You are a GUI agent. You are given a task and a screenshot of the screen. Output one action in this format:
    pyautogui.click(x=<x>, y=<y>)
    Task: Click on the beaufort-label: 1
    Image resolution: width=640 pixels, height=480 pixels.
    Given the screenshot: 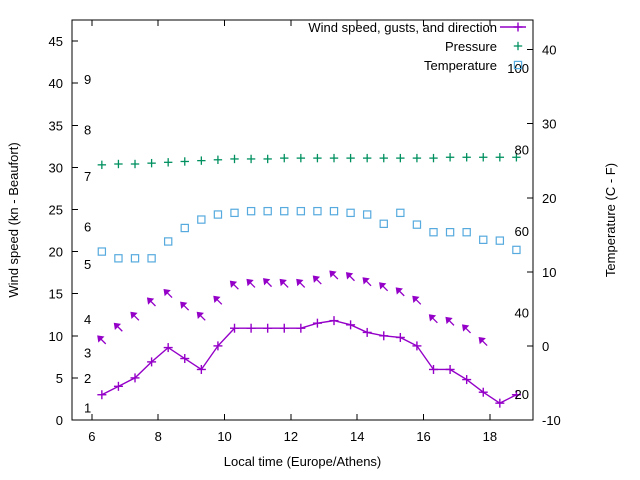 What is the action you would take?
    pyautogui.click(x=87, y=407)
    